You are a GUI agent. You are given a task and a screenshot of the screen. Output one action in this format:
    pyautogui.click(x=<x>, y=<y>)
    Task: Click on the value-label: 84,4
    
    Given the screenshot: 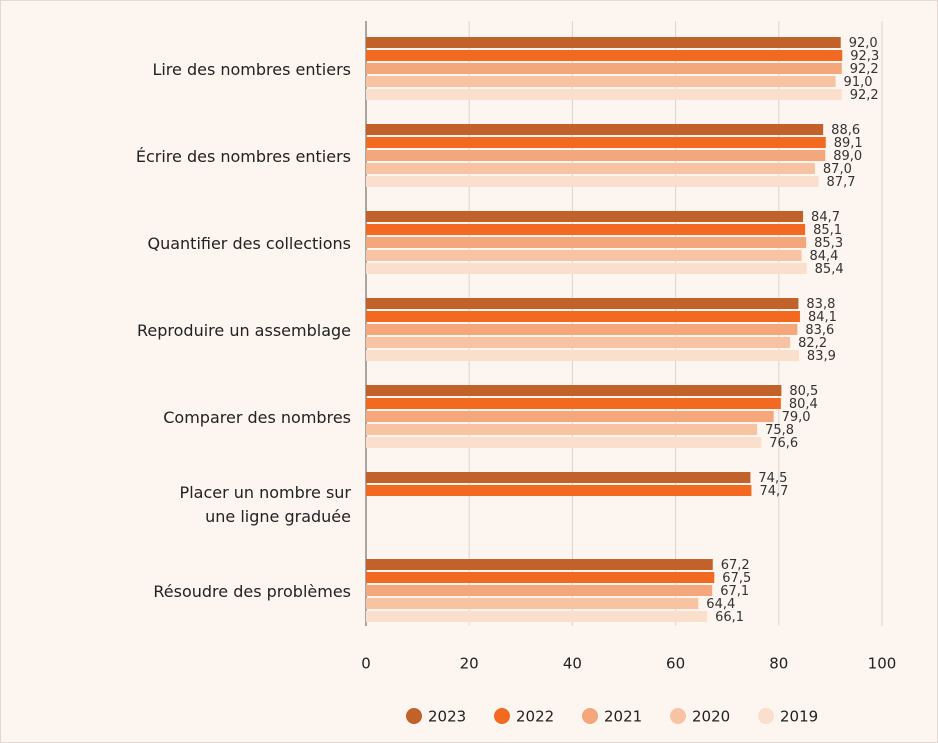 What is the action you would take?
    pyautogui.click(x=824, y=256)
    